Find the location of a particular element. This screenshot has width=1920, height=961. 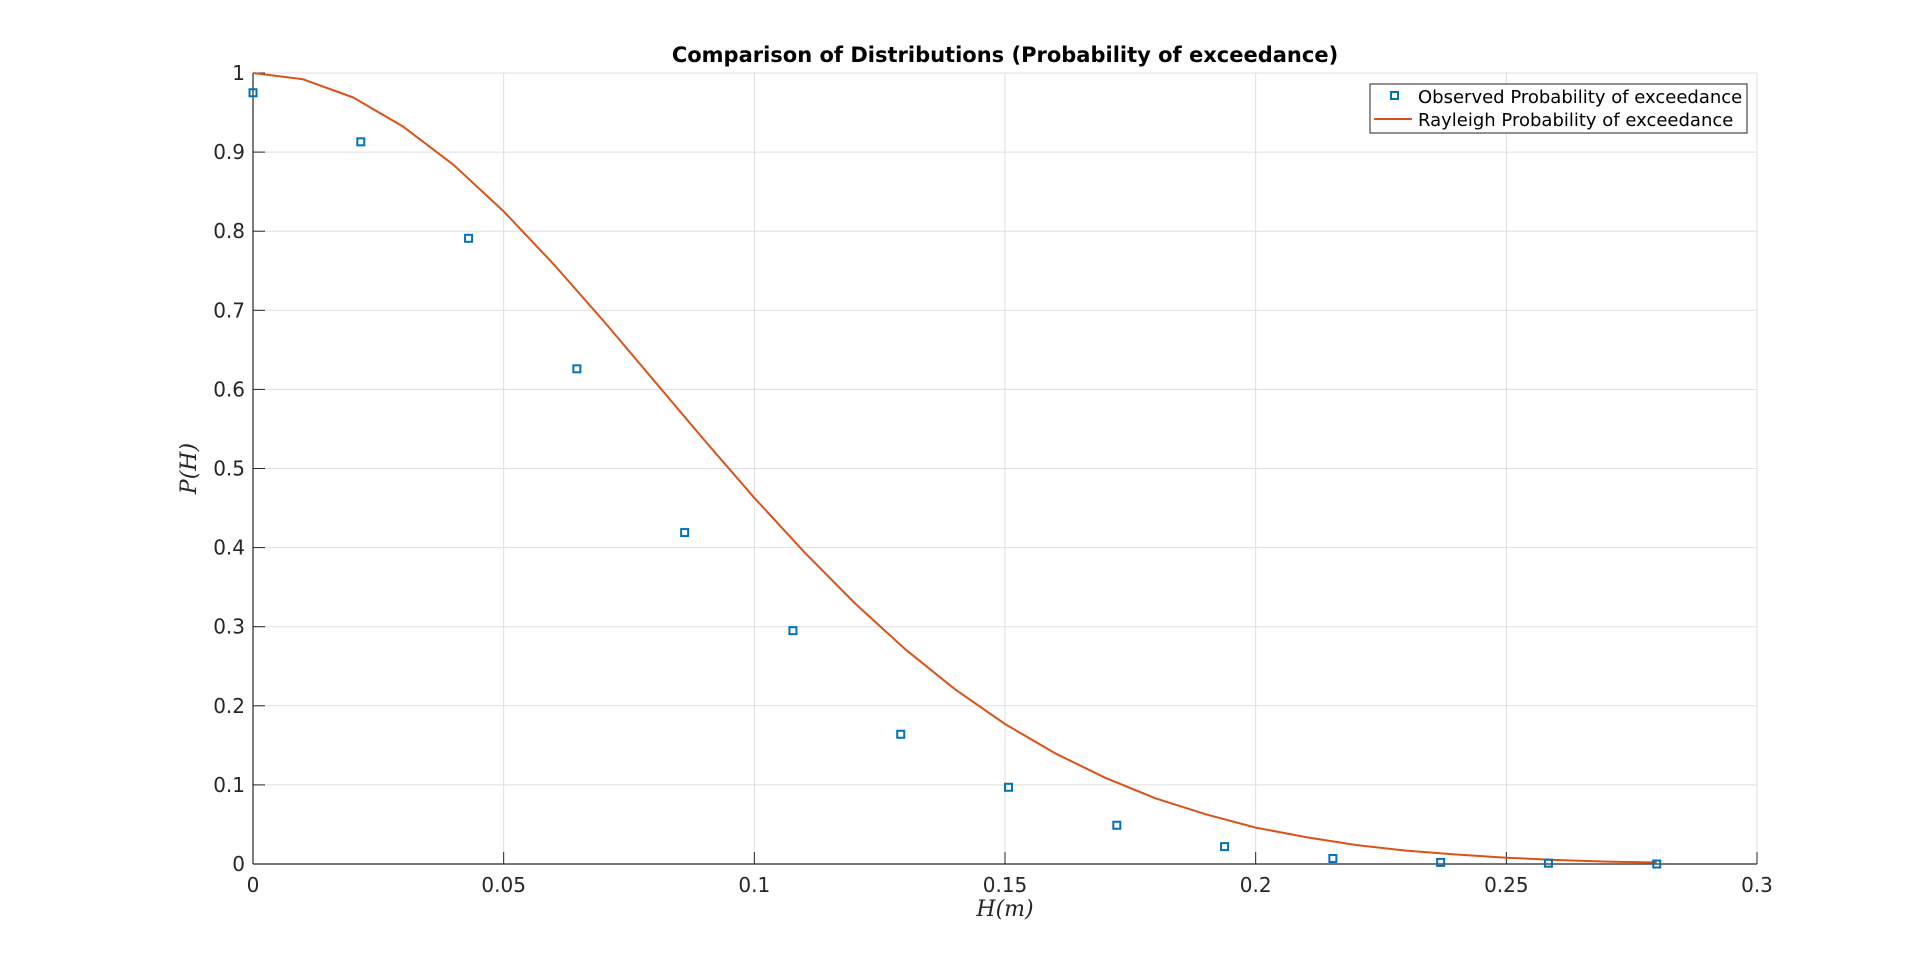

x-tick-label: 0.2 is located at coordinates (1256, 885).